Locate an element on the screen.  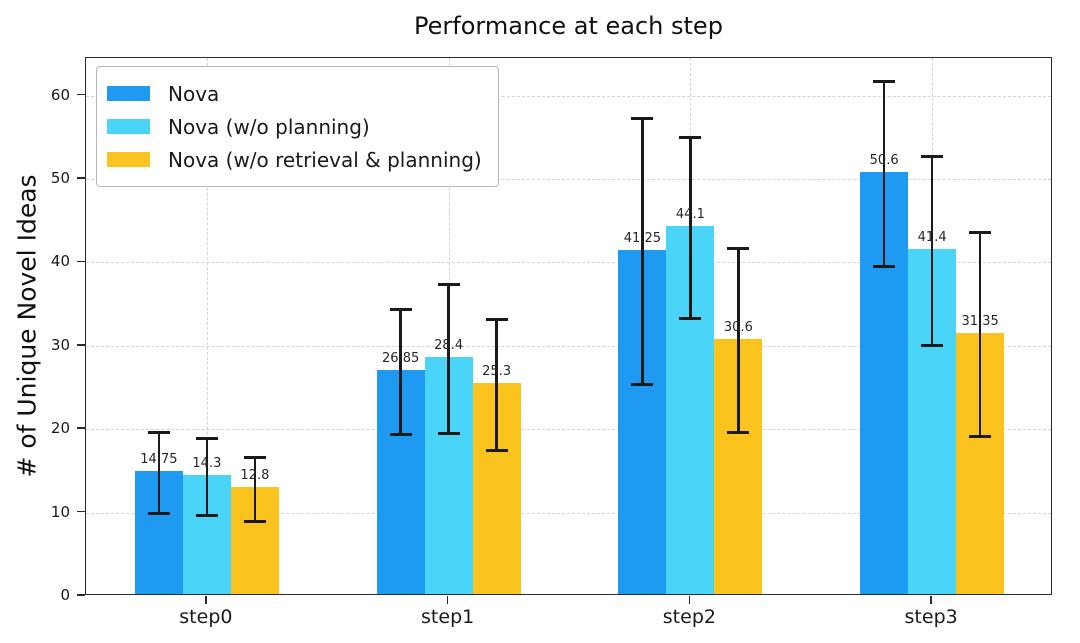
y-tick-label: 50 is located at coordinates (60, 177).